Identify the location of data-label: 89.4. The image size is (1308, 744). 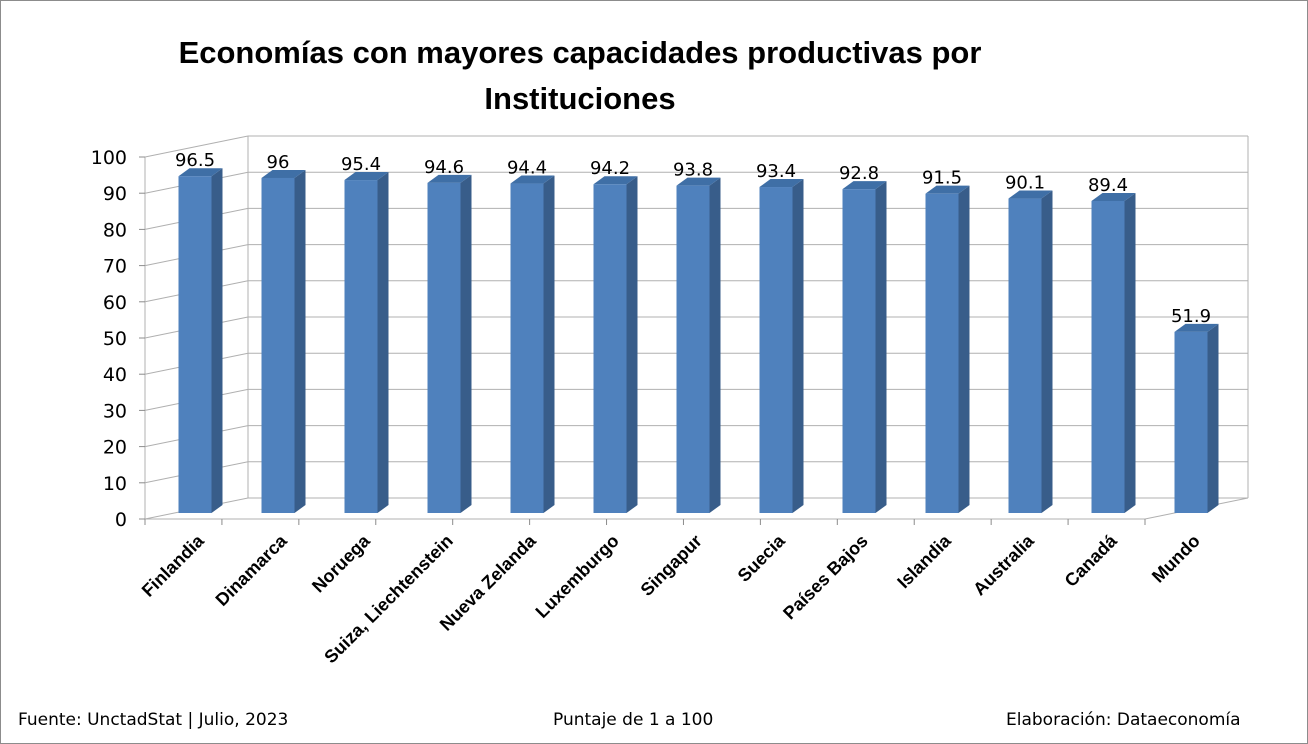
(1108, 185).